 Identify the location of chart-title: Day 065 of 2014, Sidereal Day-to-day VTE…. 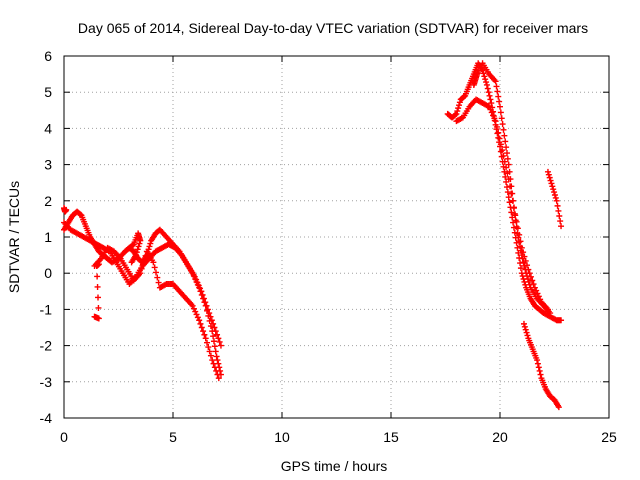
(333, 28).